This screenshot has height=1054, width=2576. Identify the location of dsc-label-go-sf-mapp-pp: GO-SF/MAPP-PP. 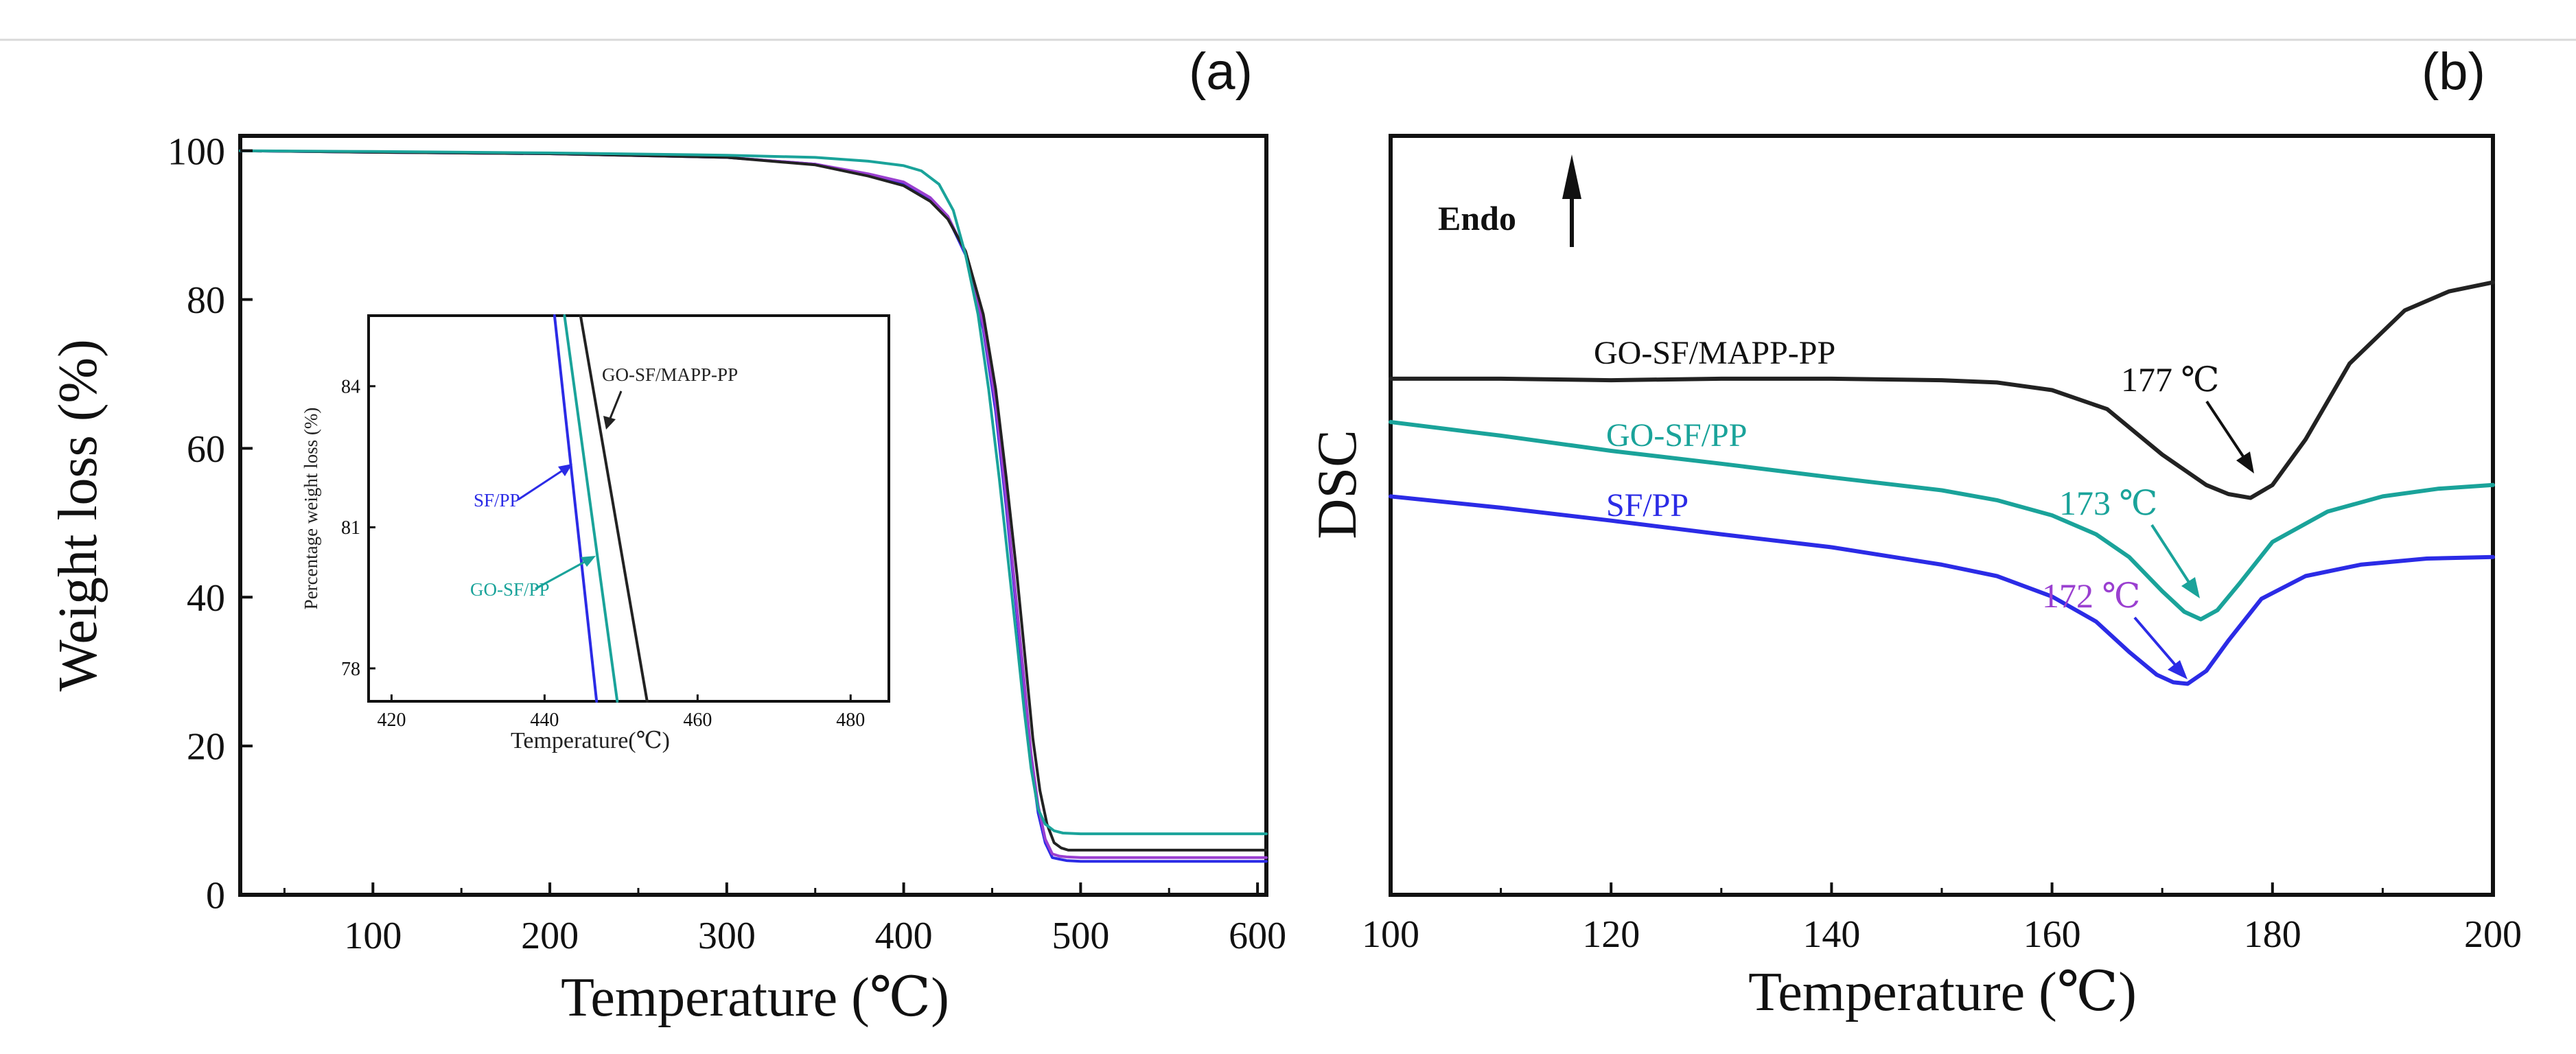
(1714, 353).